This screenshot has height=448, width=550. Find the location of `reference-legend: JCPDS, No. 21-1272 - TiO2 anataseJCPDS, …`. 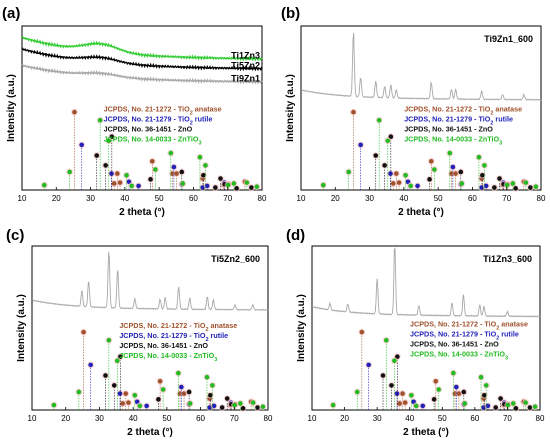

reference-legend: JCPDS, No. 21-1272 - TiO2 anataseJCPDS, … is located at coordinates (163, 125).